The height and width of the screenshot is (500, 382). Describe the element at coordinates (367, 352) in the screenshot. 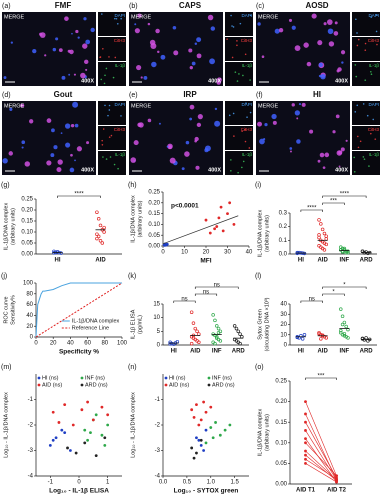

I see `x-tick-label: ARD` at that location.